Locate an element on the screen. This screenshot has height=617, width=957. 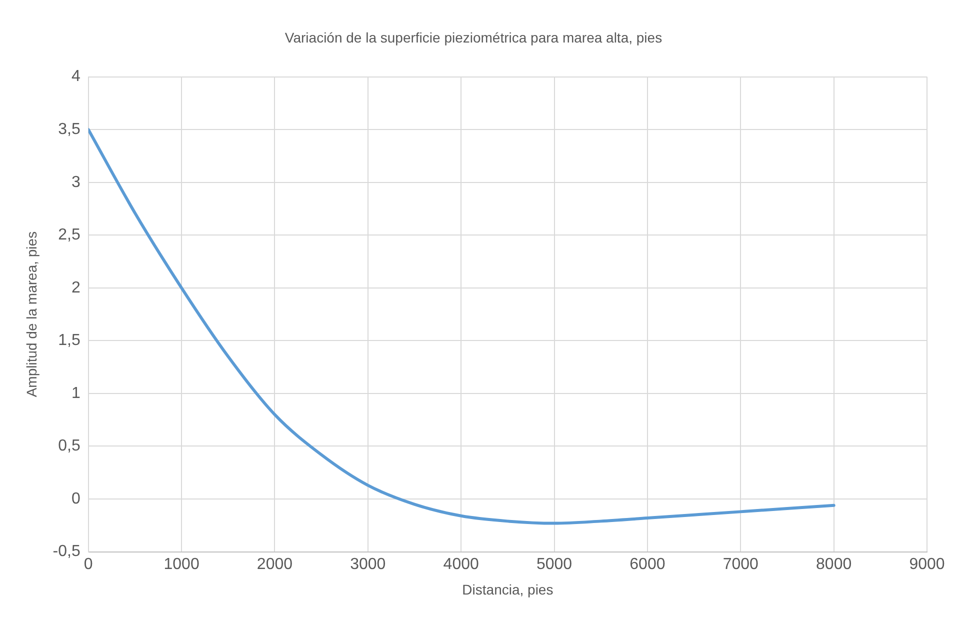
y-tick-label: 2 is located at coordinates (75, 287).